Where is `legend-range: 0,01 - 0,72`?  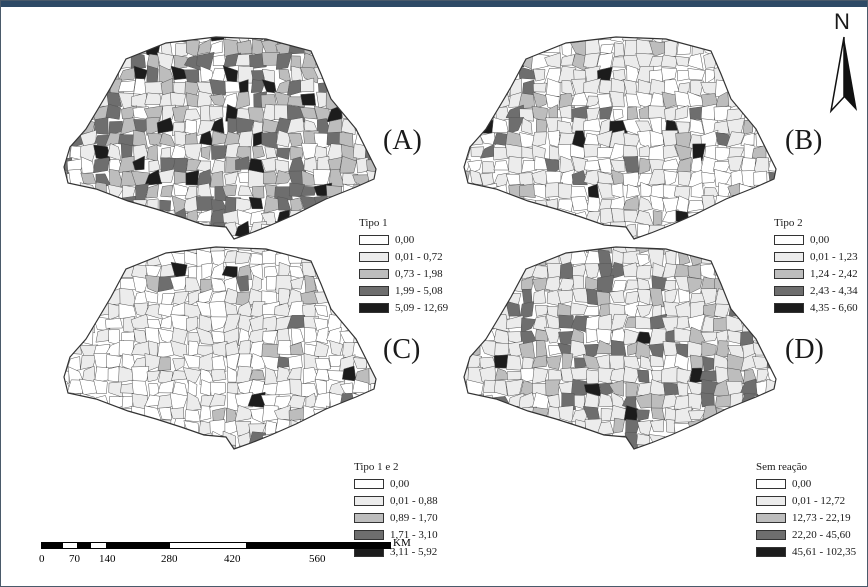
legend-range: 0,01 - 0,72 is located at coordinates (419, 256).